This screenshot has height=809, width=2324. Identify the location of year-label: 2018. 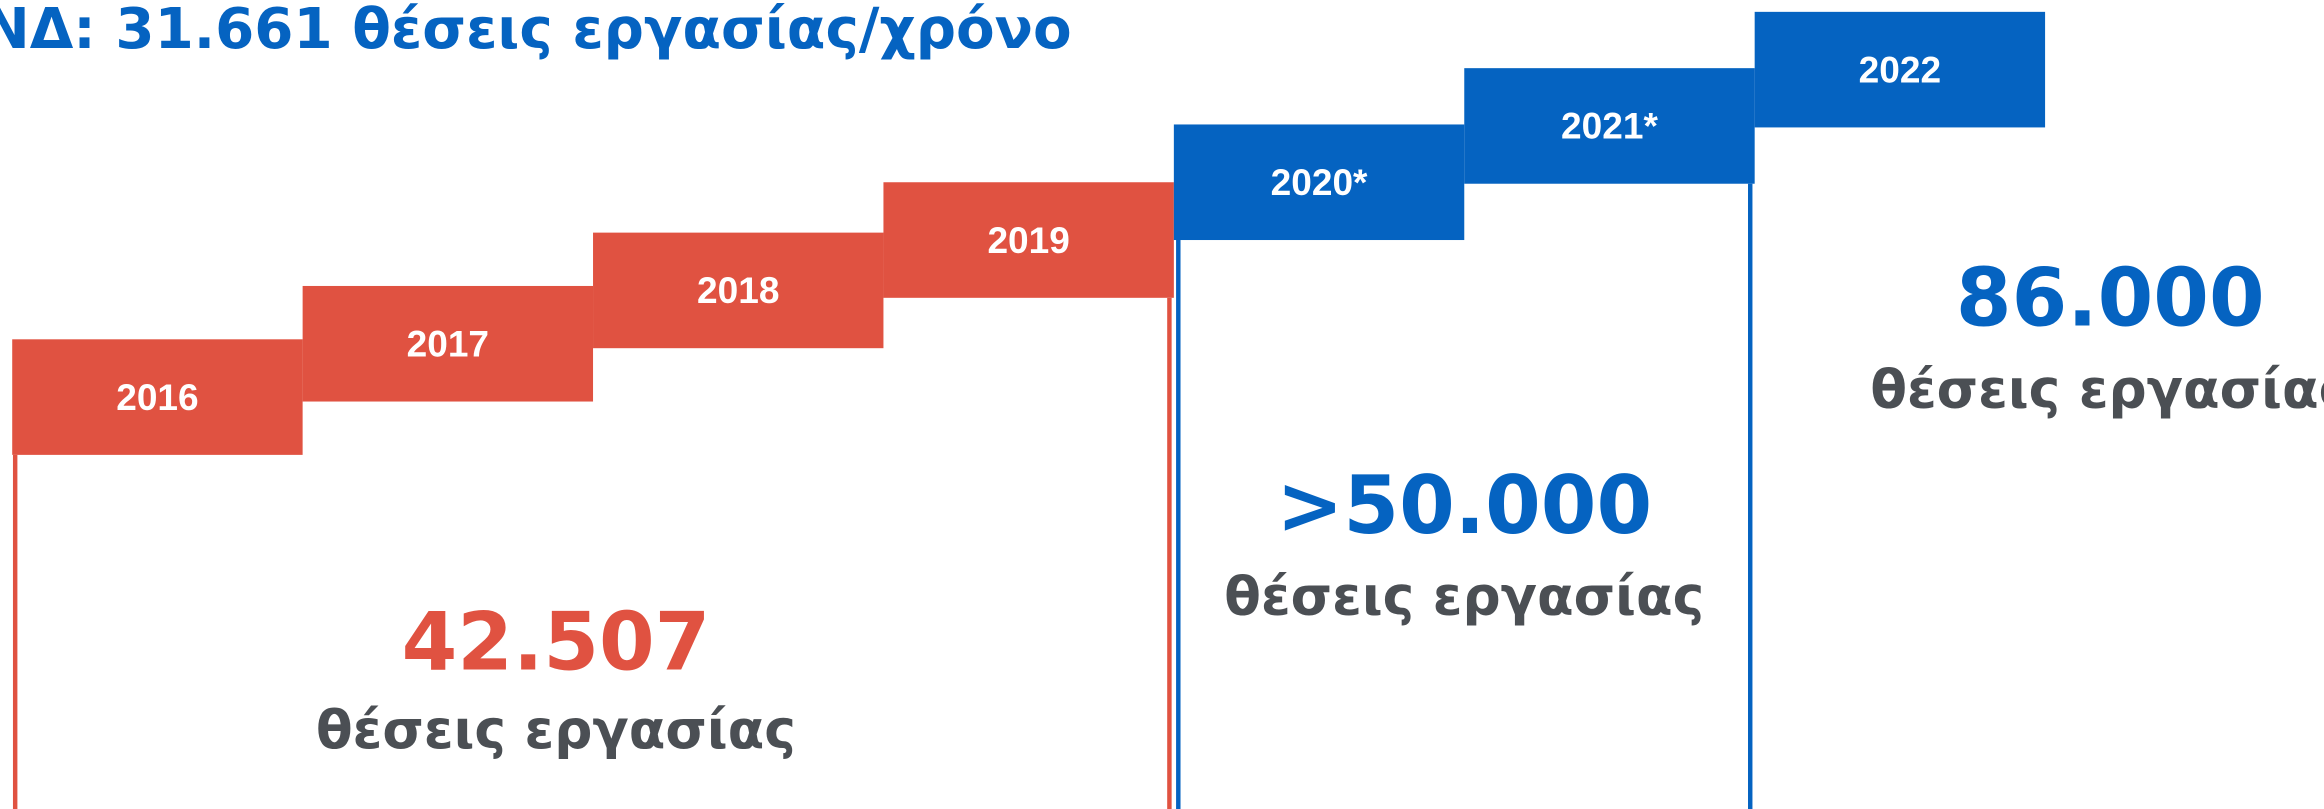
(738, 290).